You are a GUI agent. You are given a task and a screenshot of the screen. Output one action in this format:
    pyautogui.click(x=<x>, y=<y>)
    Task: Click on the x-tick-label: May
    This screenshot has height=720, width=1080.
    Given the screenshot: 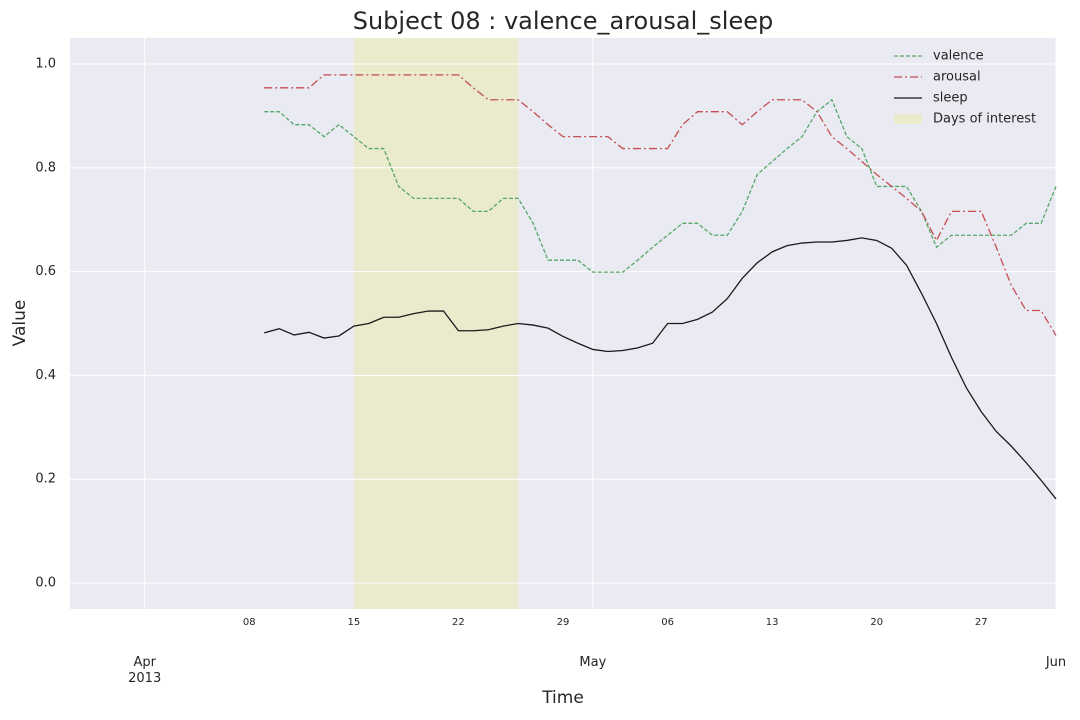 What is the action you would take?
    pyautogui.click(x=592, y=662)
    